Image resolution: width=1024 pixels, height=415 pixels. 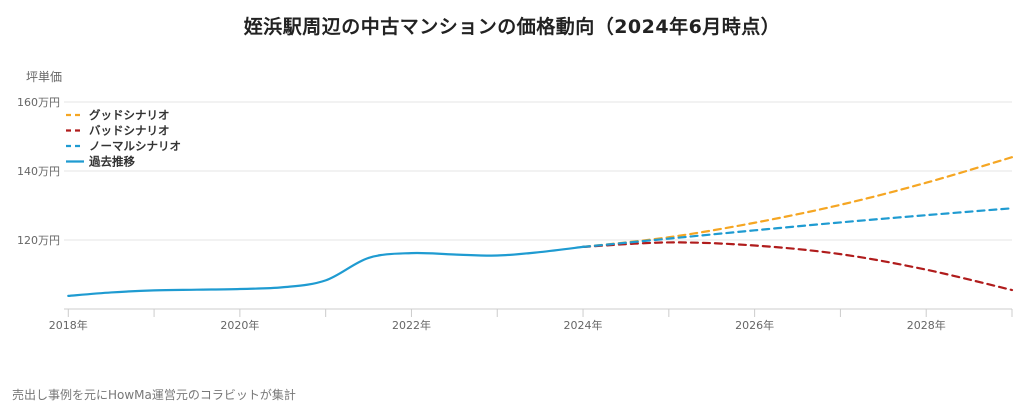 What do you see at coordinates (797, 266) in the screenshot?
I see `series-line-bad-scenario` at bounding box center [797, 266].